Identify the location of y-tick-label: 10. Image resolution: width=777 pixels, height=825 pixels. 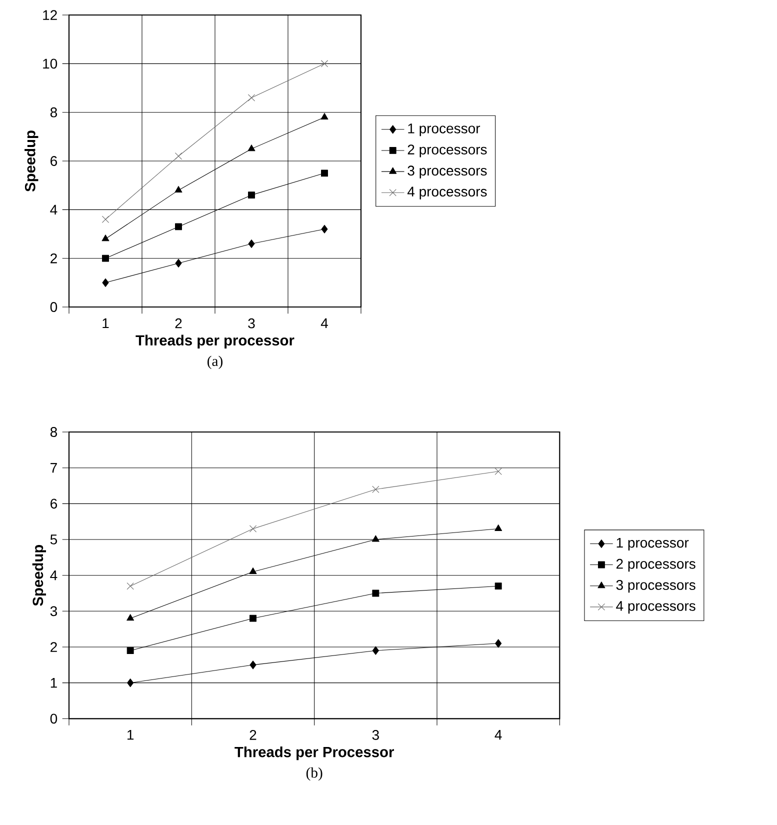
(50, 63).